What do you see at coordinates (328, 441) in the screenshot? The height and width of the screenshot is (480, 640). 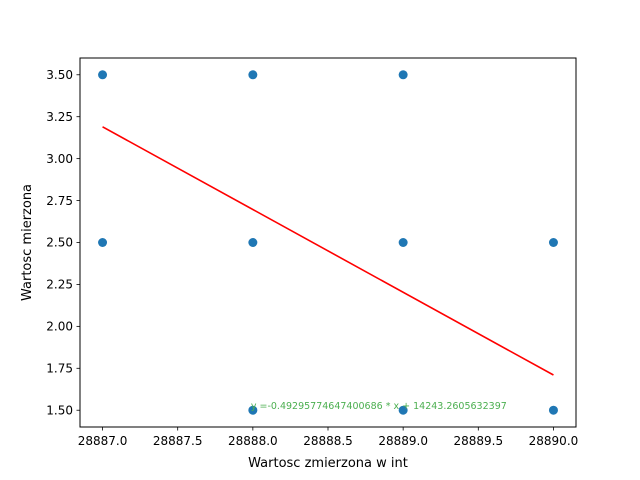 I see `x-tick-label: 28888.5` at bounding box center [328, 441].